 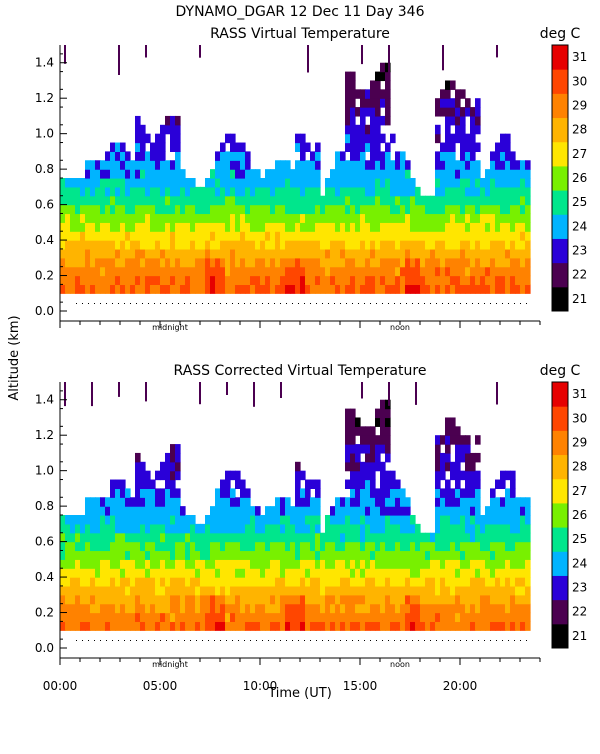 What do you see at coordinates (44, 63) in the screenshot?
I see `y-tick-label: 1.4` at bounding box center [44, 63].